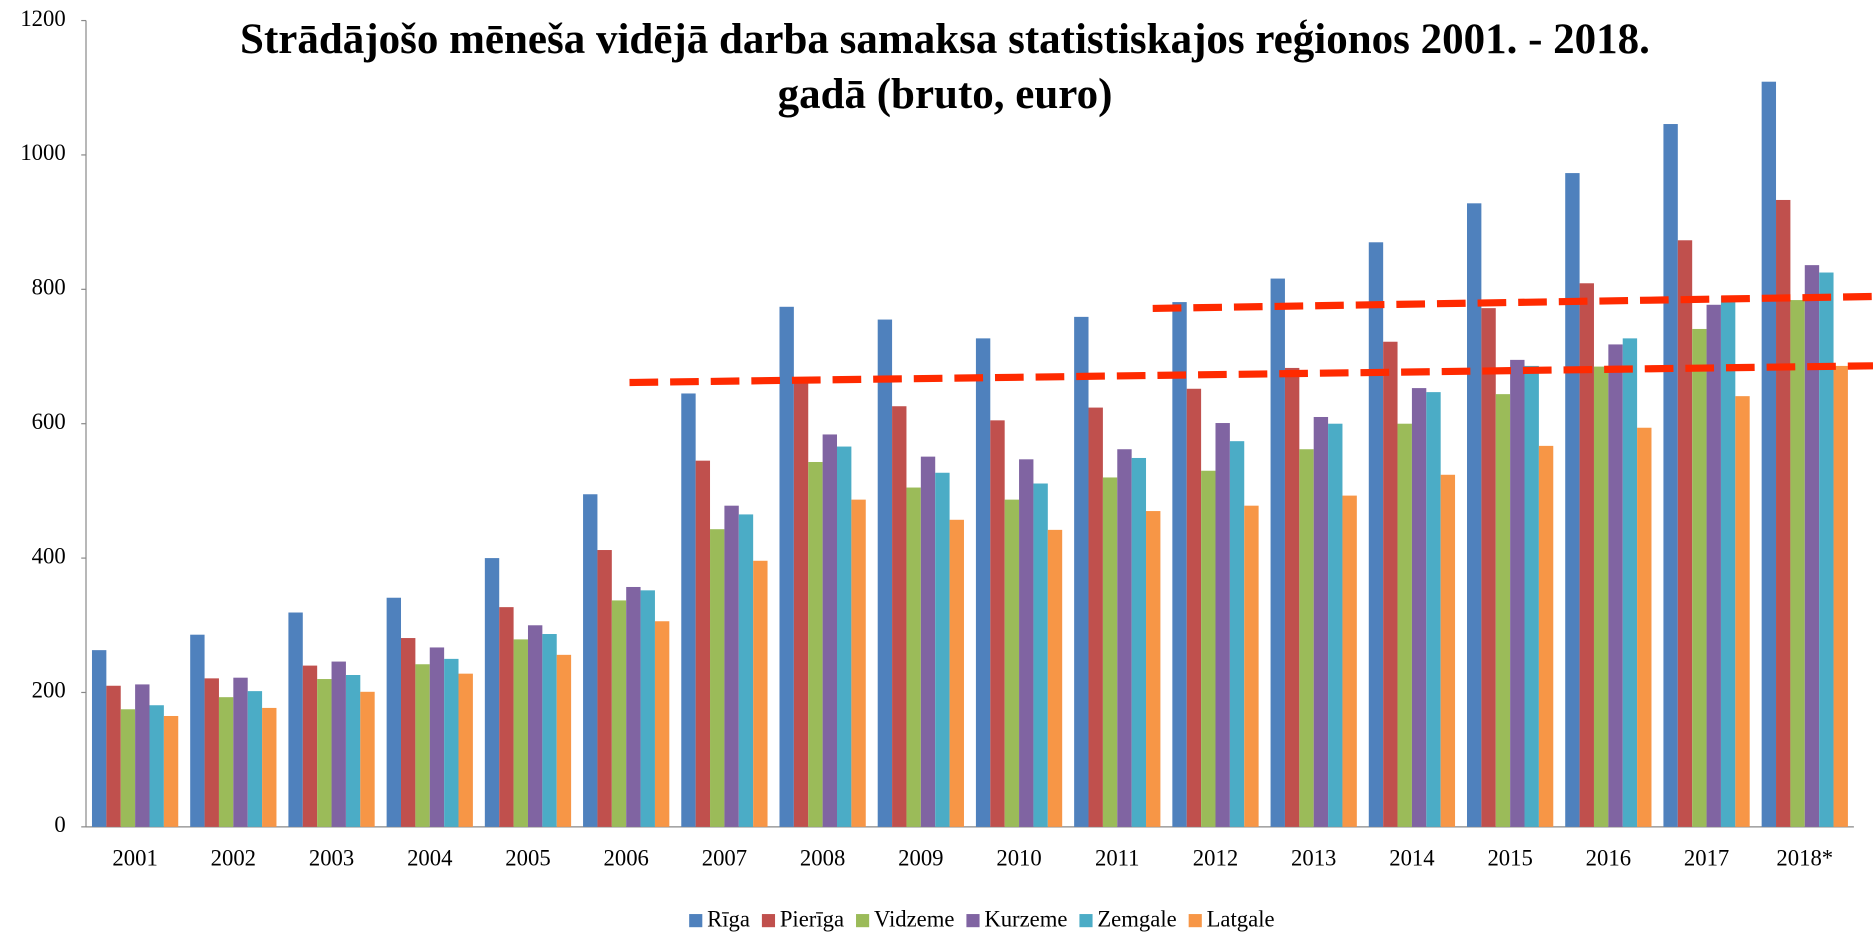 The height and width of the screenshot is (937, 1873). Describe the element at coordinates (812, 918) in the screenshot. I see `legend-label: Pierīga` at that location.